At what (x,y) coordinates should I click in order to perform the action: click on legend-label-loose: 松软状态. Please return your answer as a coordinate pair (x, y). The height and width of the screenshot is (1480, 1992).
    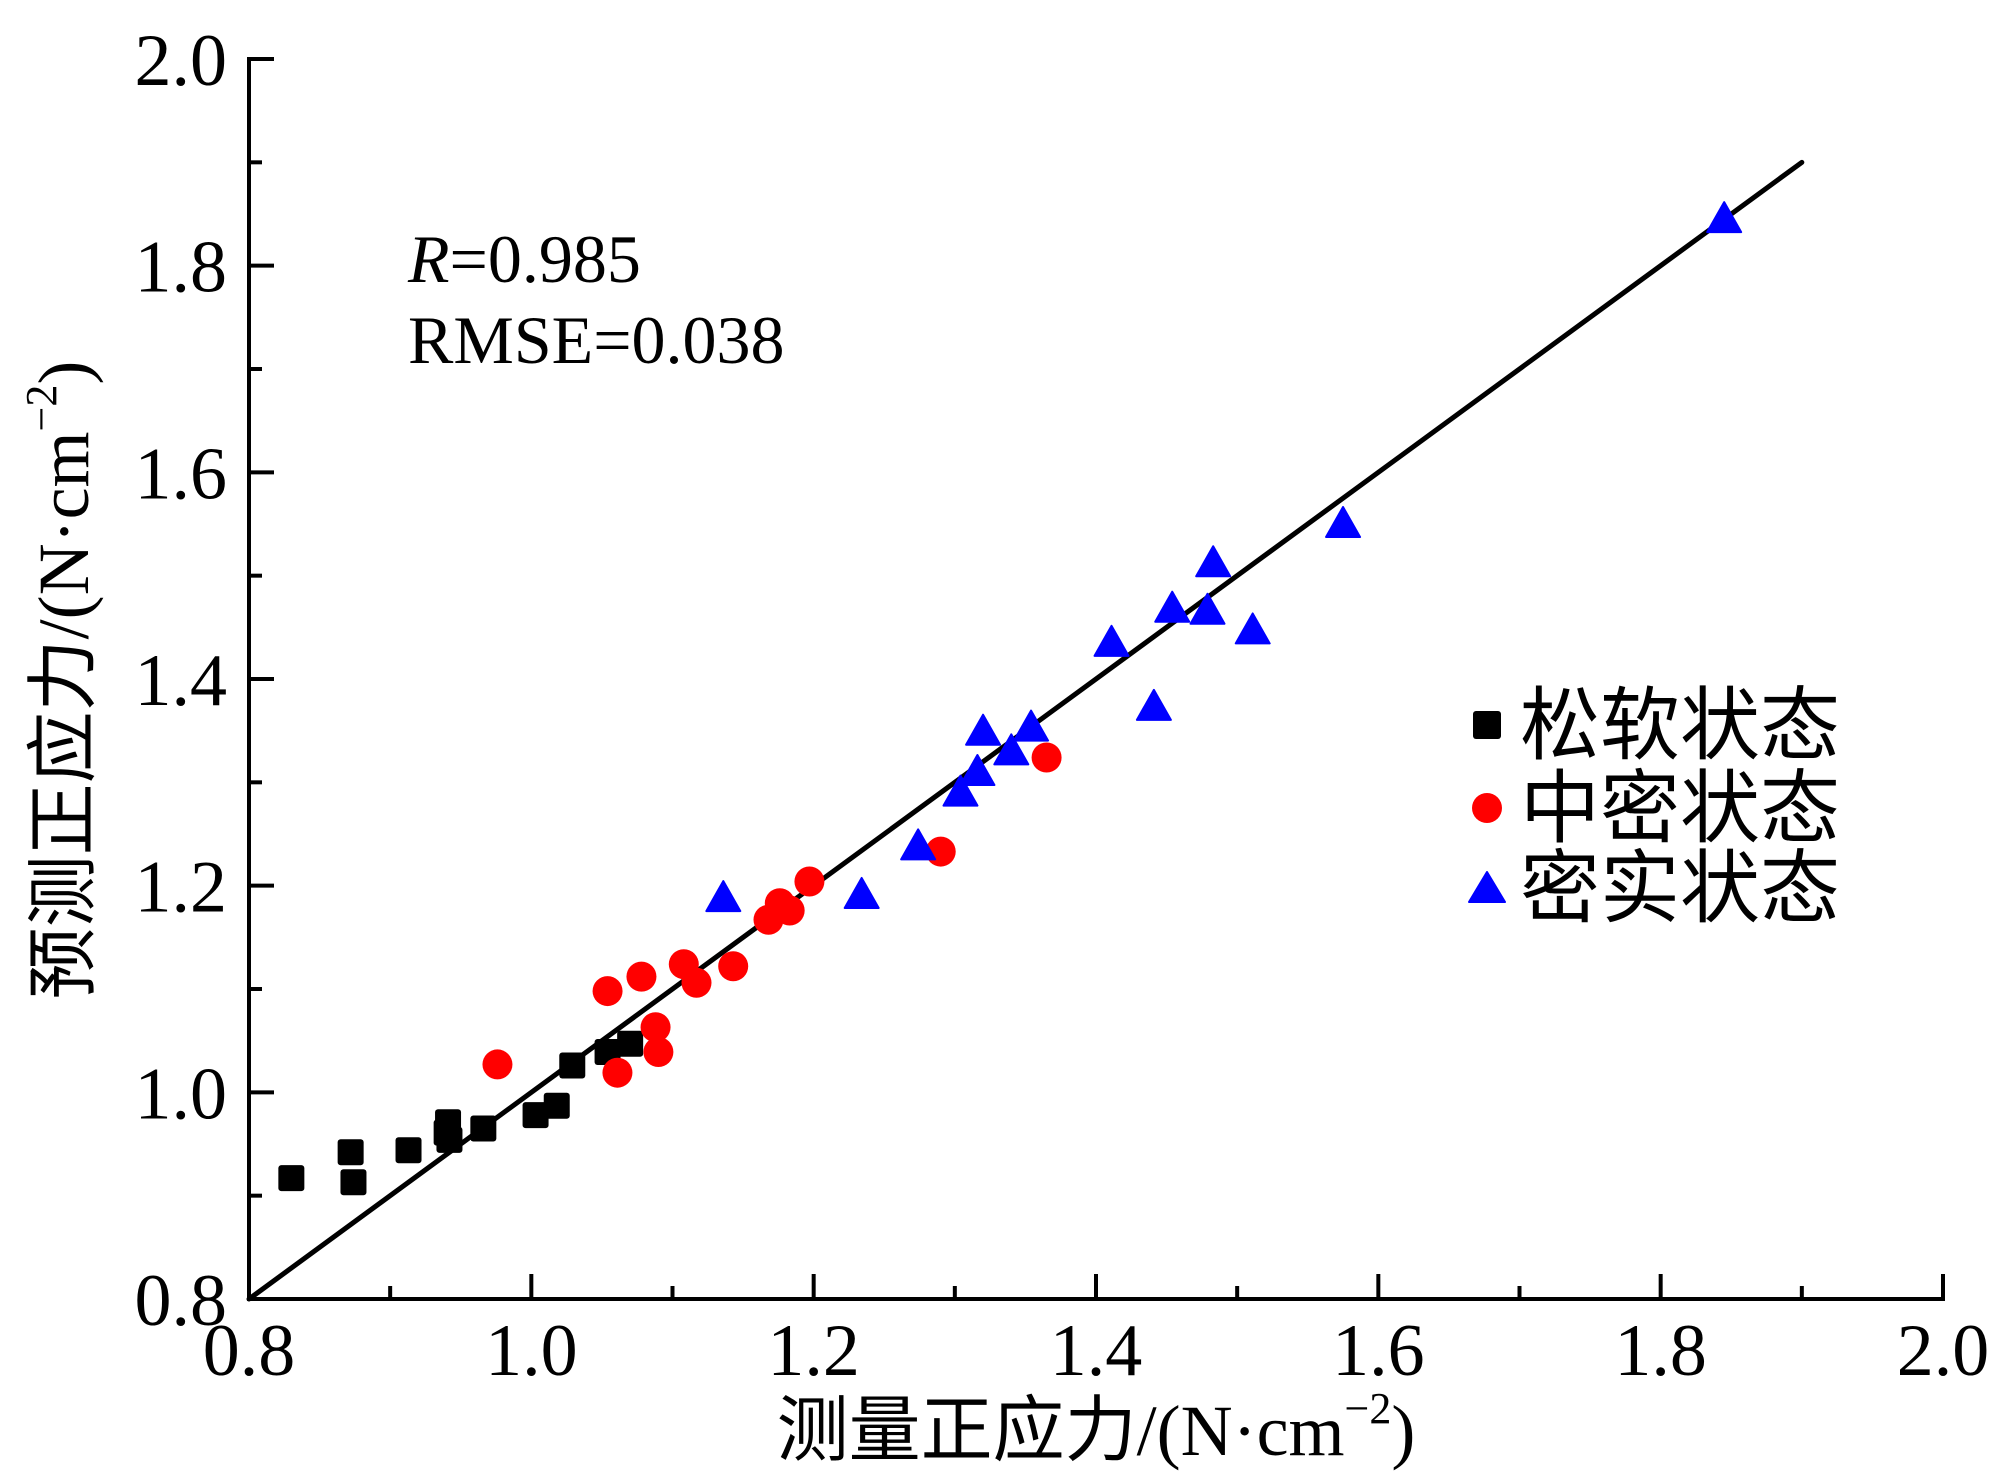
    Looking at the image, I should click on (1680, 727).